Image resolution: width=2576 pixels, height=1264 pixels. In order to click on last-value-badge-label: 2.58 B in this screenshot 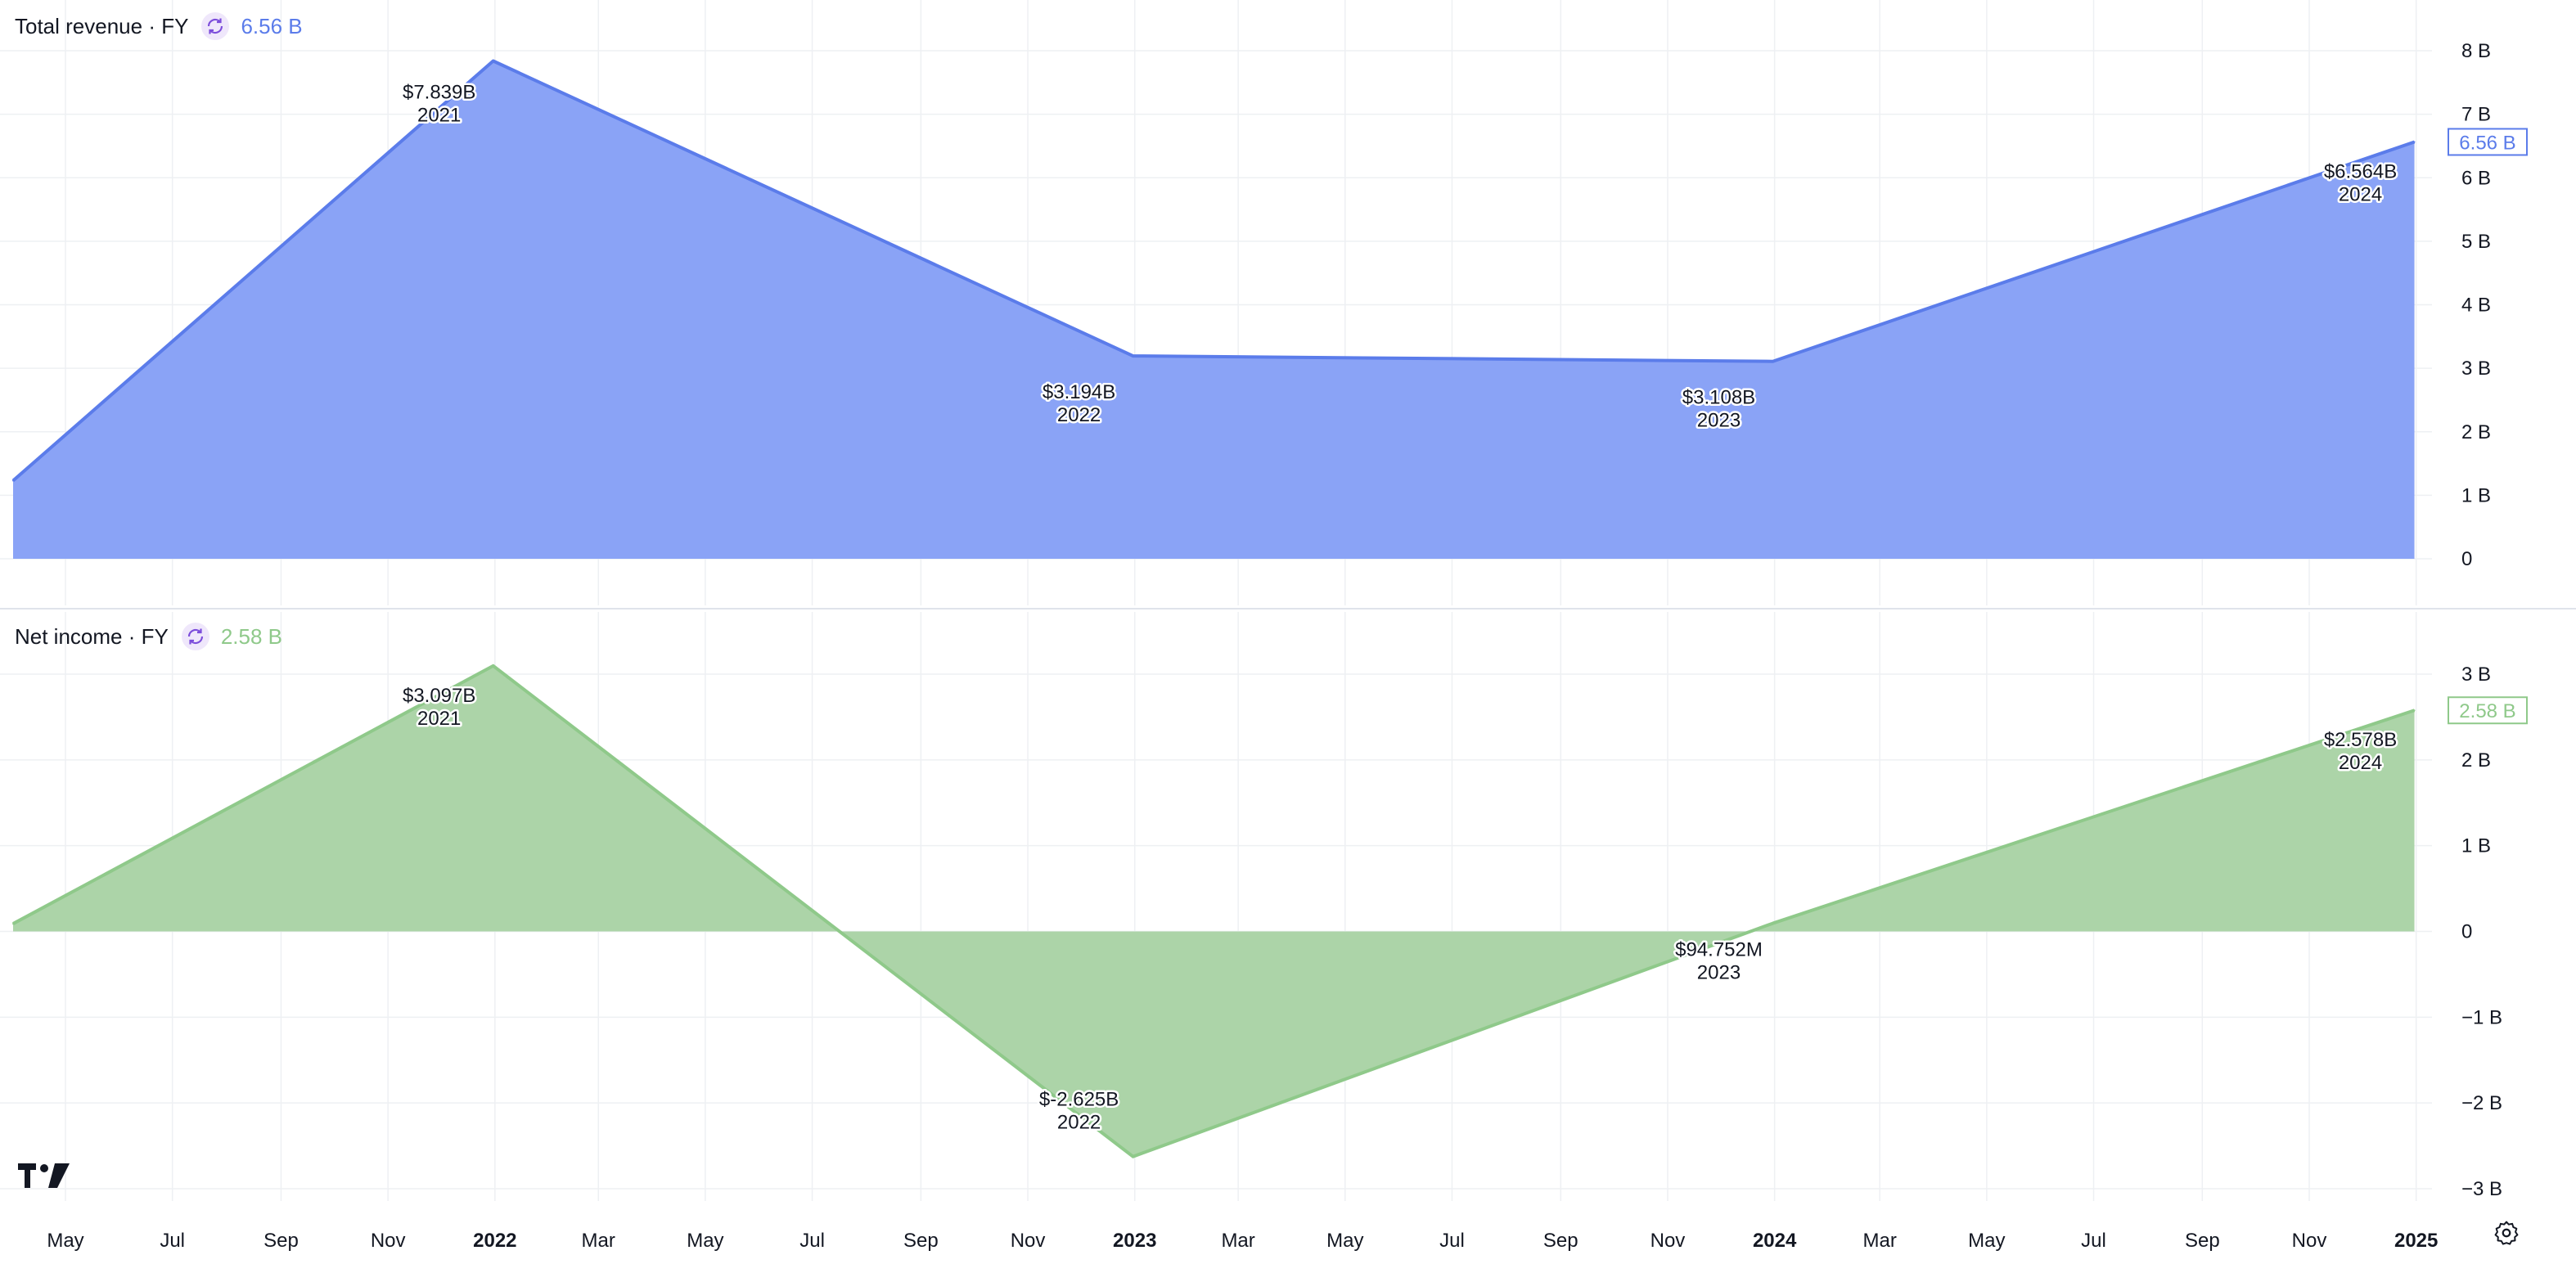, I will do `click(2487, 711)`.